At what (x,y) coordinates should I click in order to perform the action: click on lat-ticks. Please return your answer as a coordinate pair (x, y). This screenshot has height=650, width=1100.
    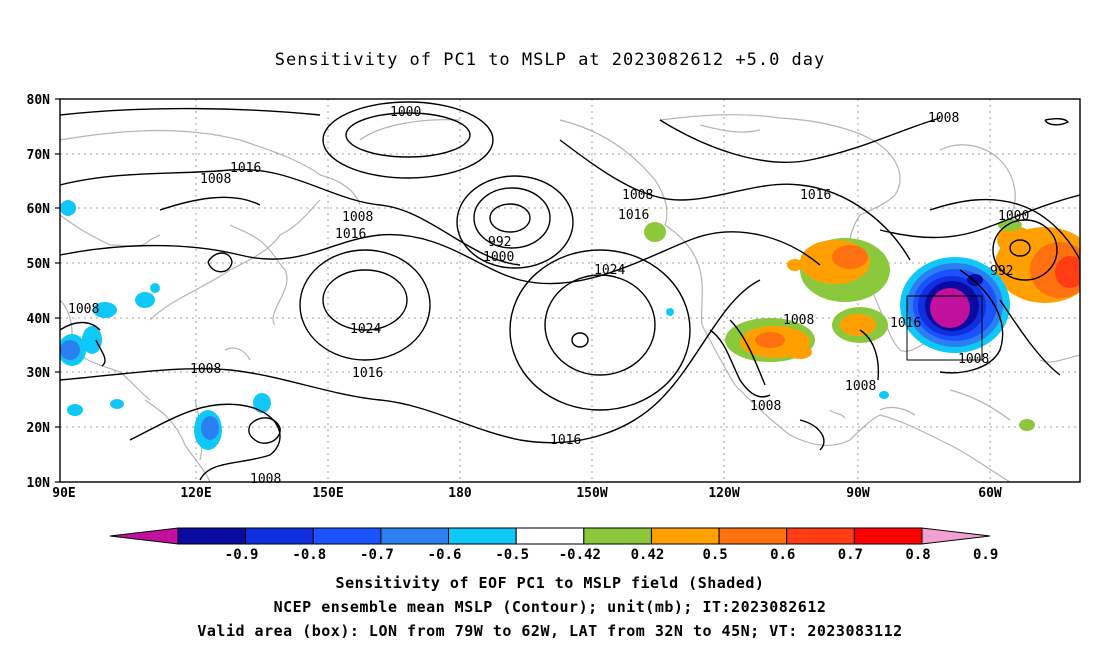
    Looking at the image, I should click on (57, 290).